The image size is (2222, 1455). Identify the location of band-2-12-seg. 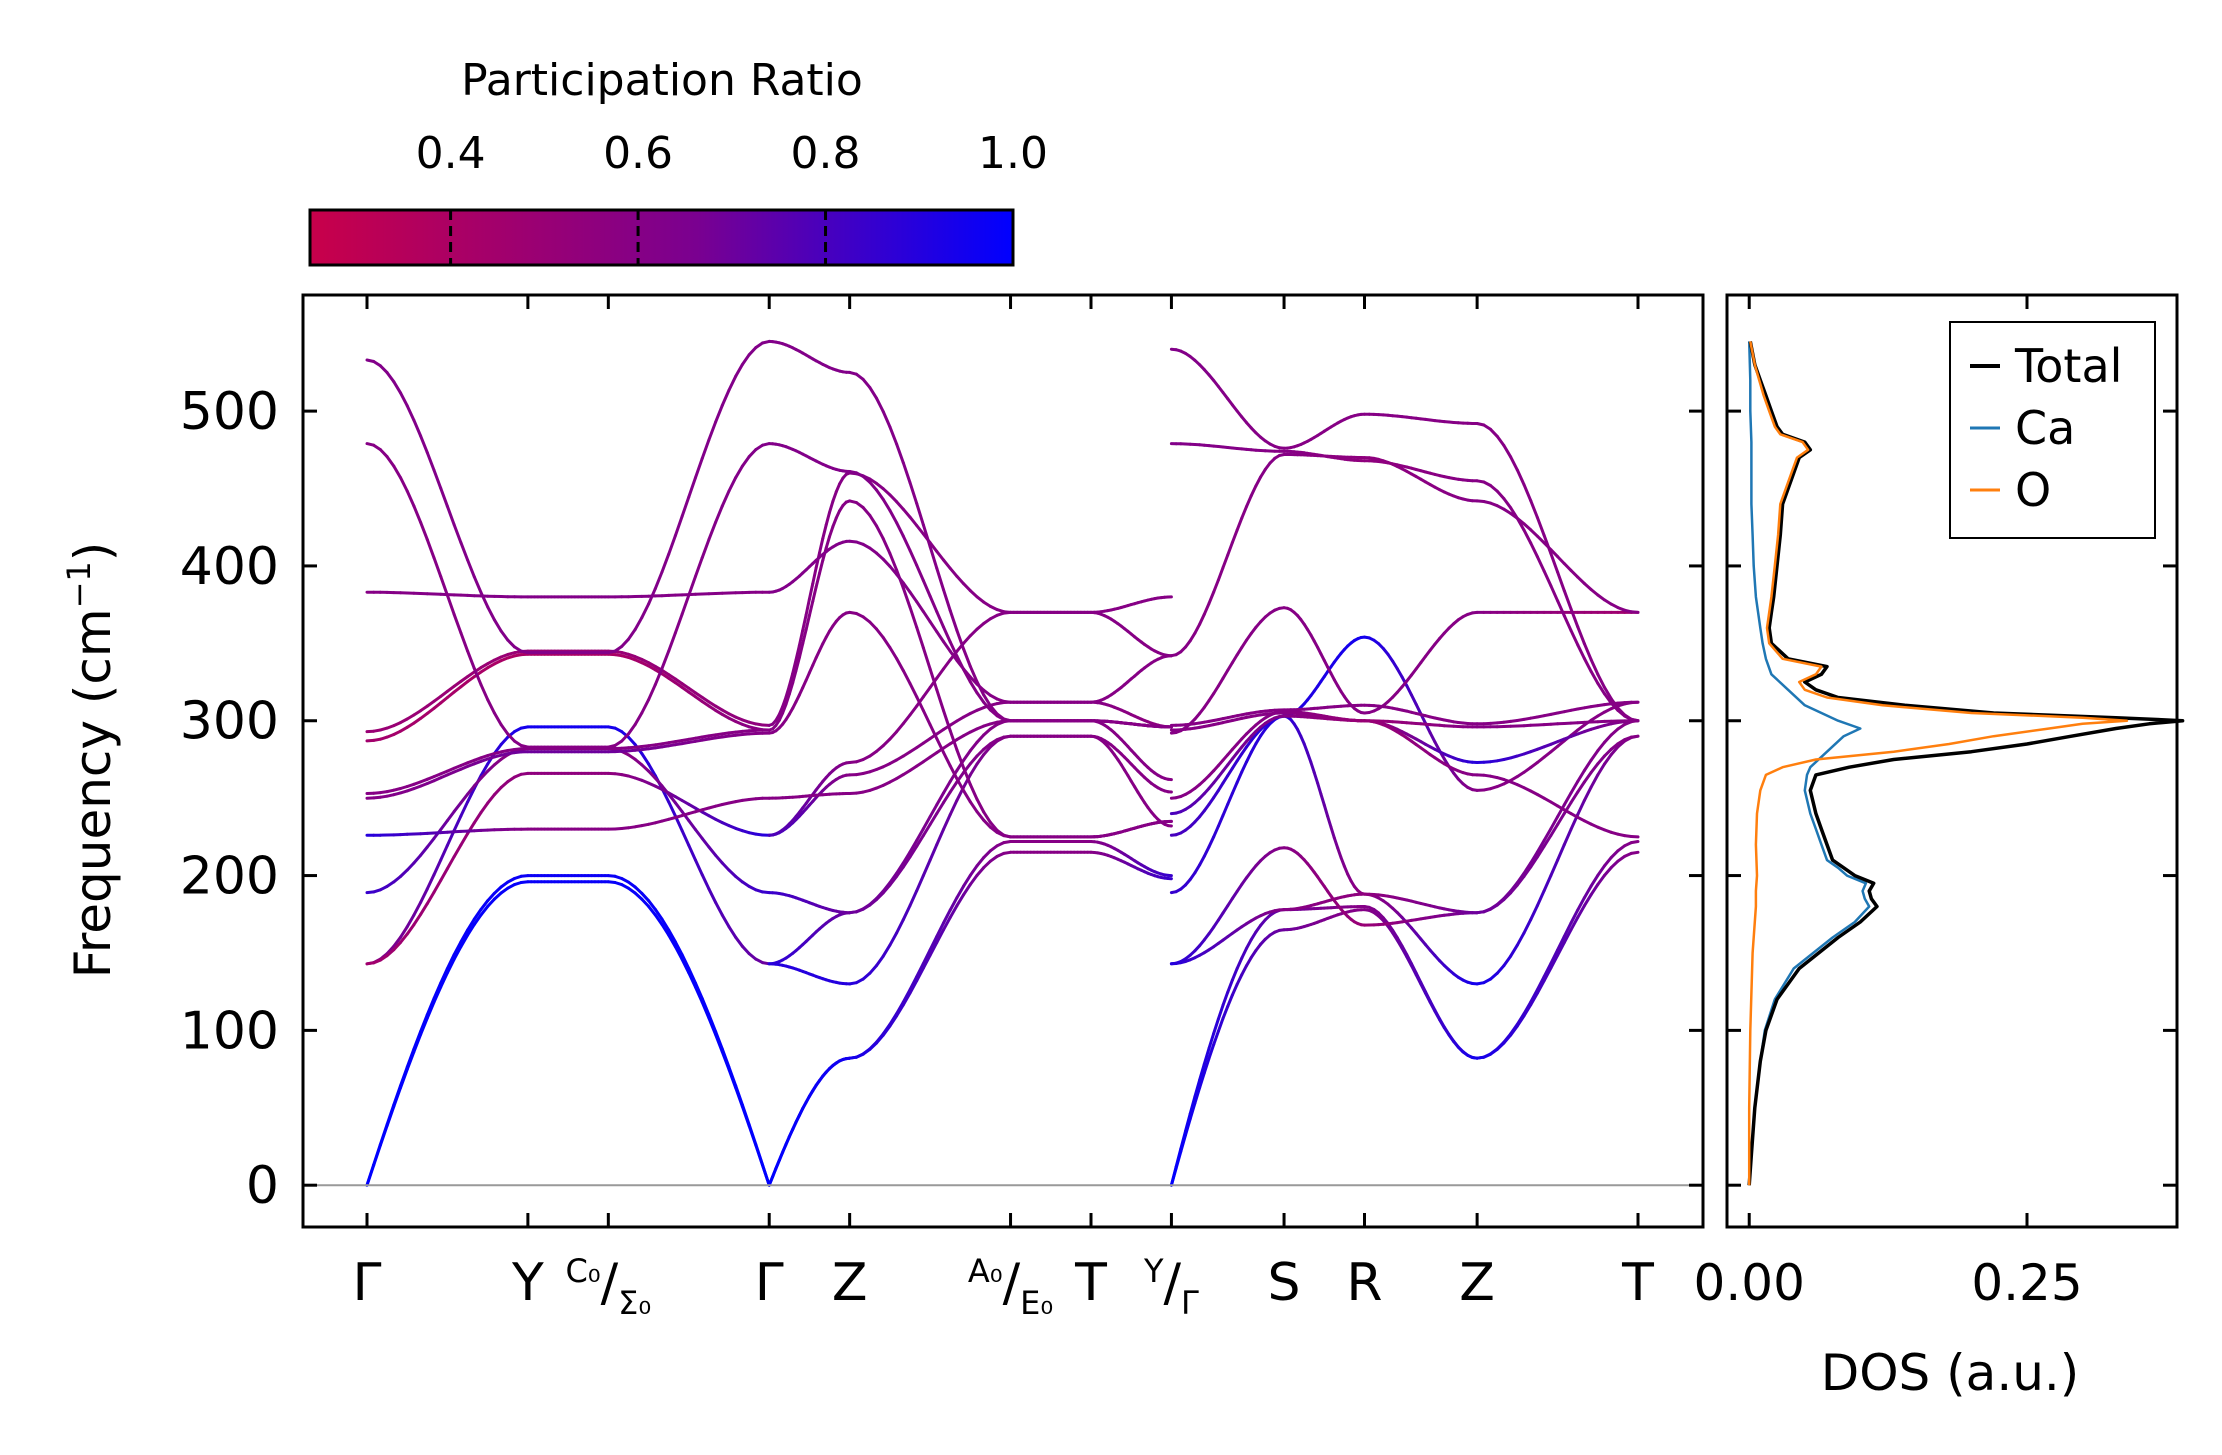
(1540, 564).